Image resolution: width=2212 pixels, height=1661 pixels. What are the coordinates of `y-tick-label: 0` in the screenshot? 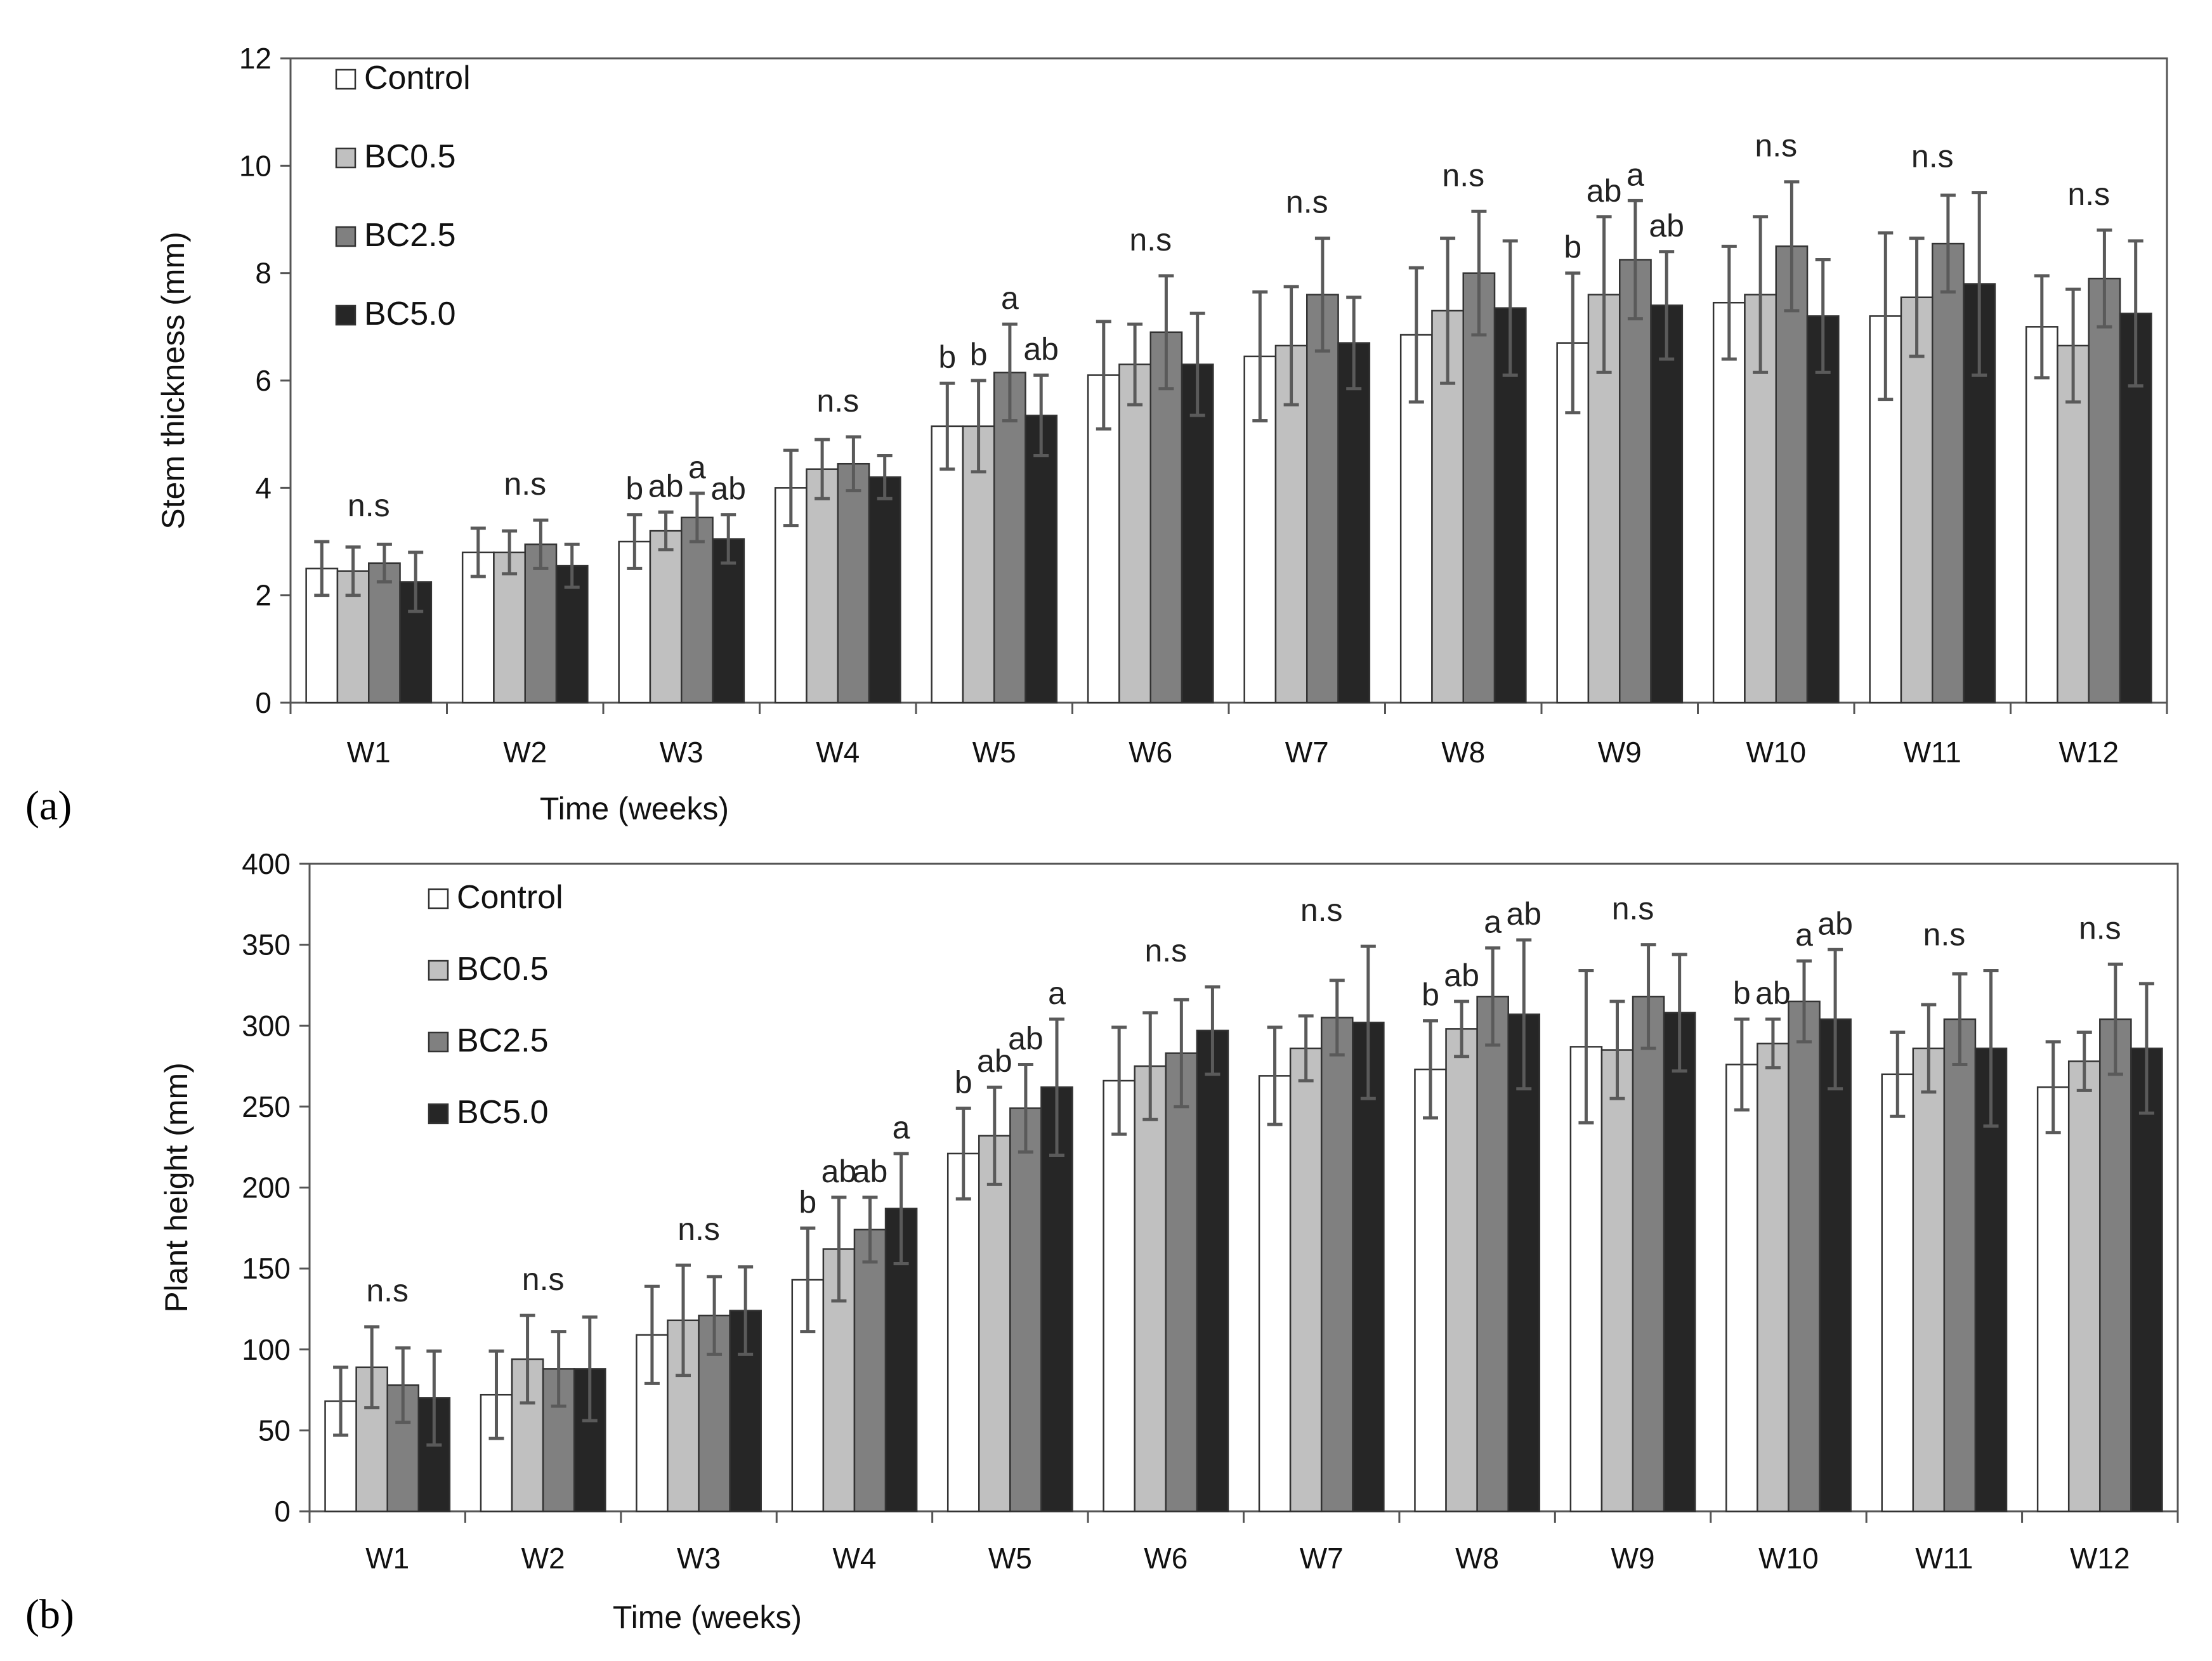 It's located at (263, 702).